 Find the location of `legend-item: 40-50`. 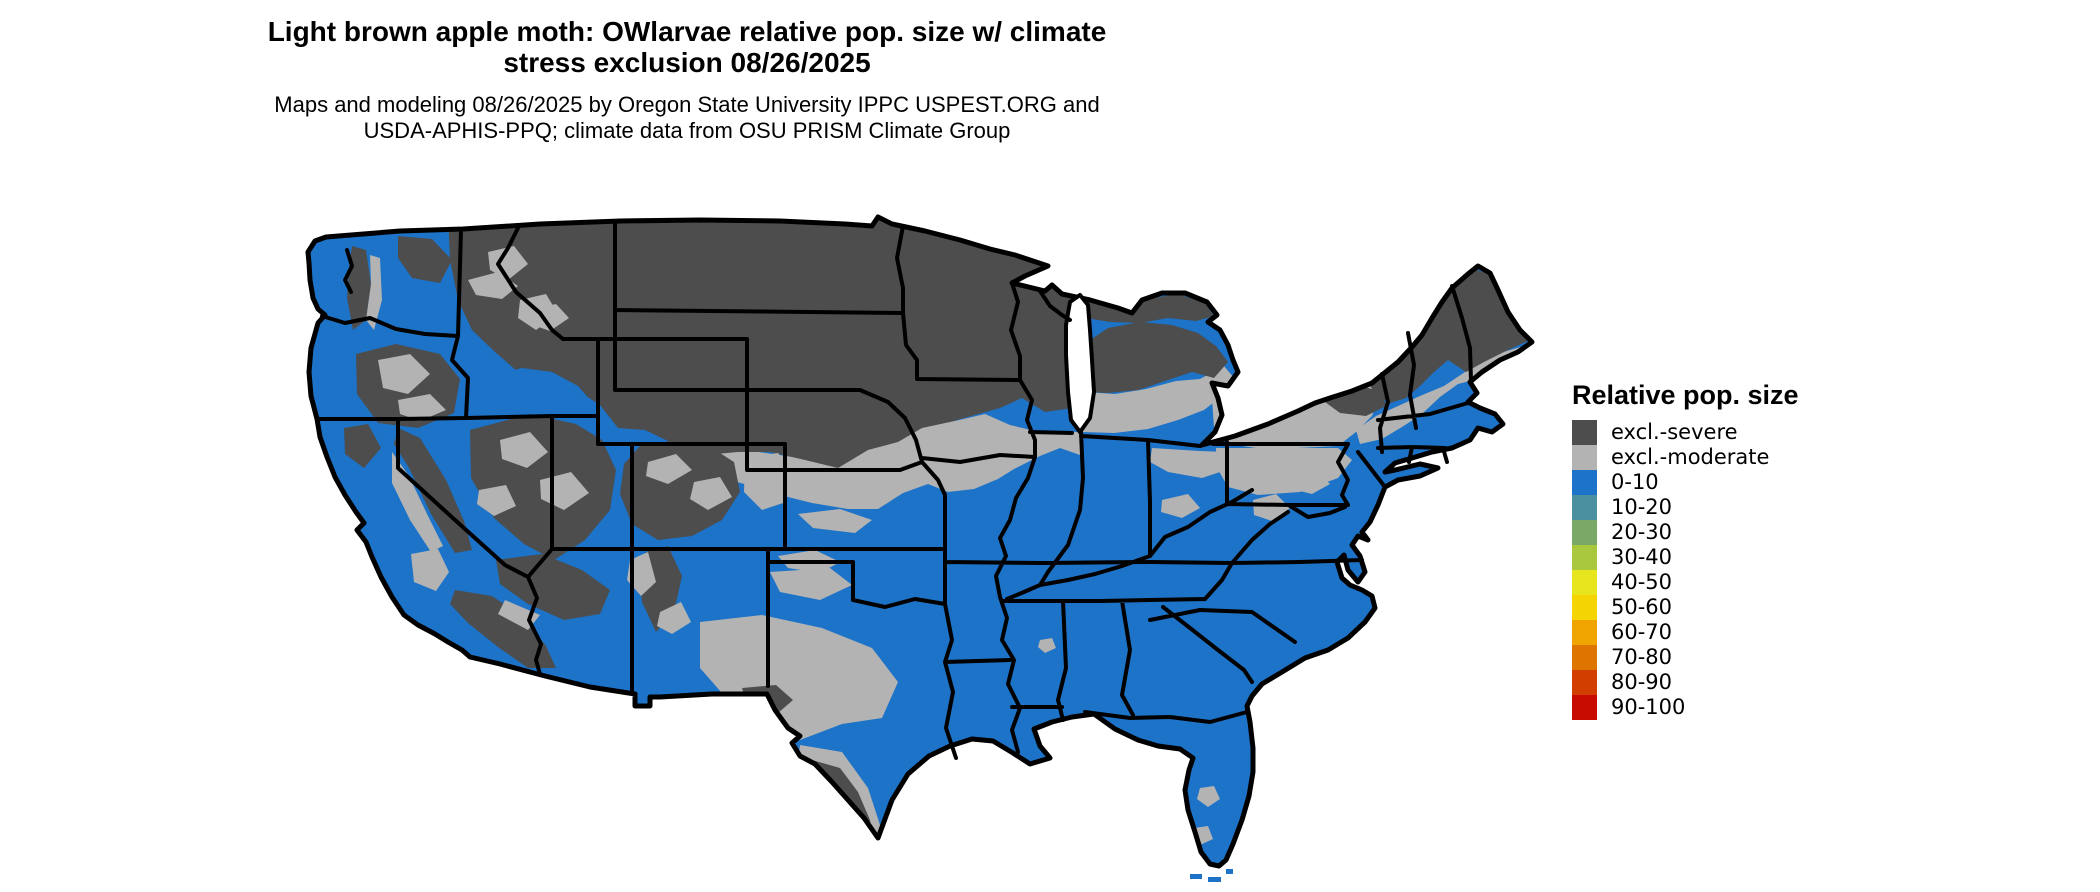

legend-item: 40-50 is located at coordinates (1702, 582).